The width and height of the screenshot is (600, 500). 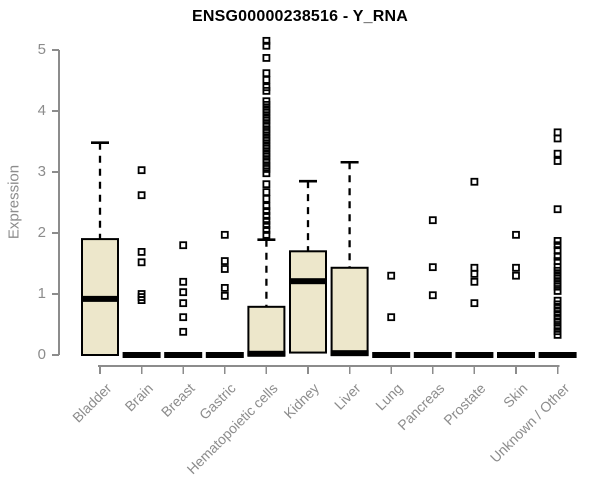 I want to click on y-tick-label: 0, so click(x=41, y=354).